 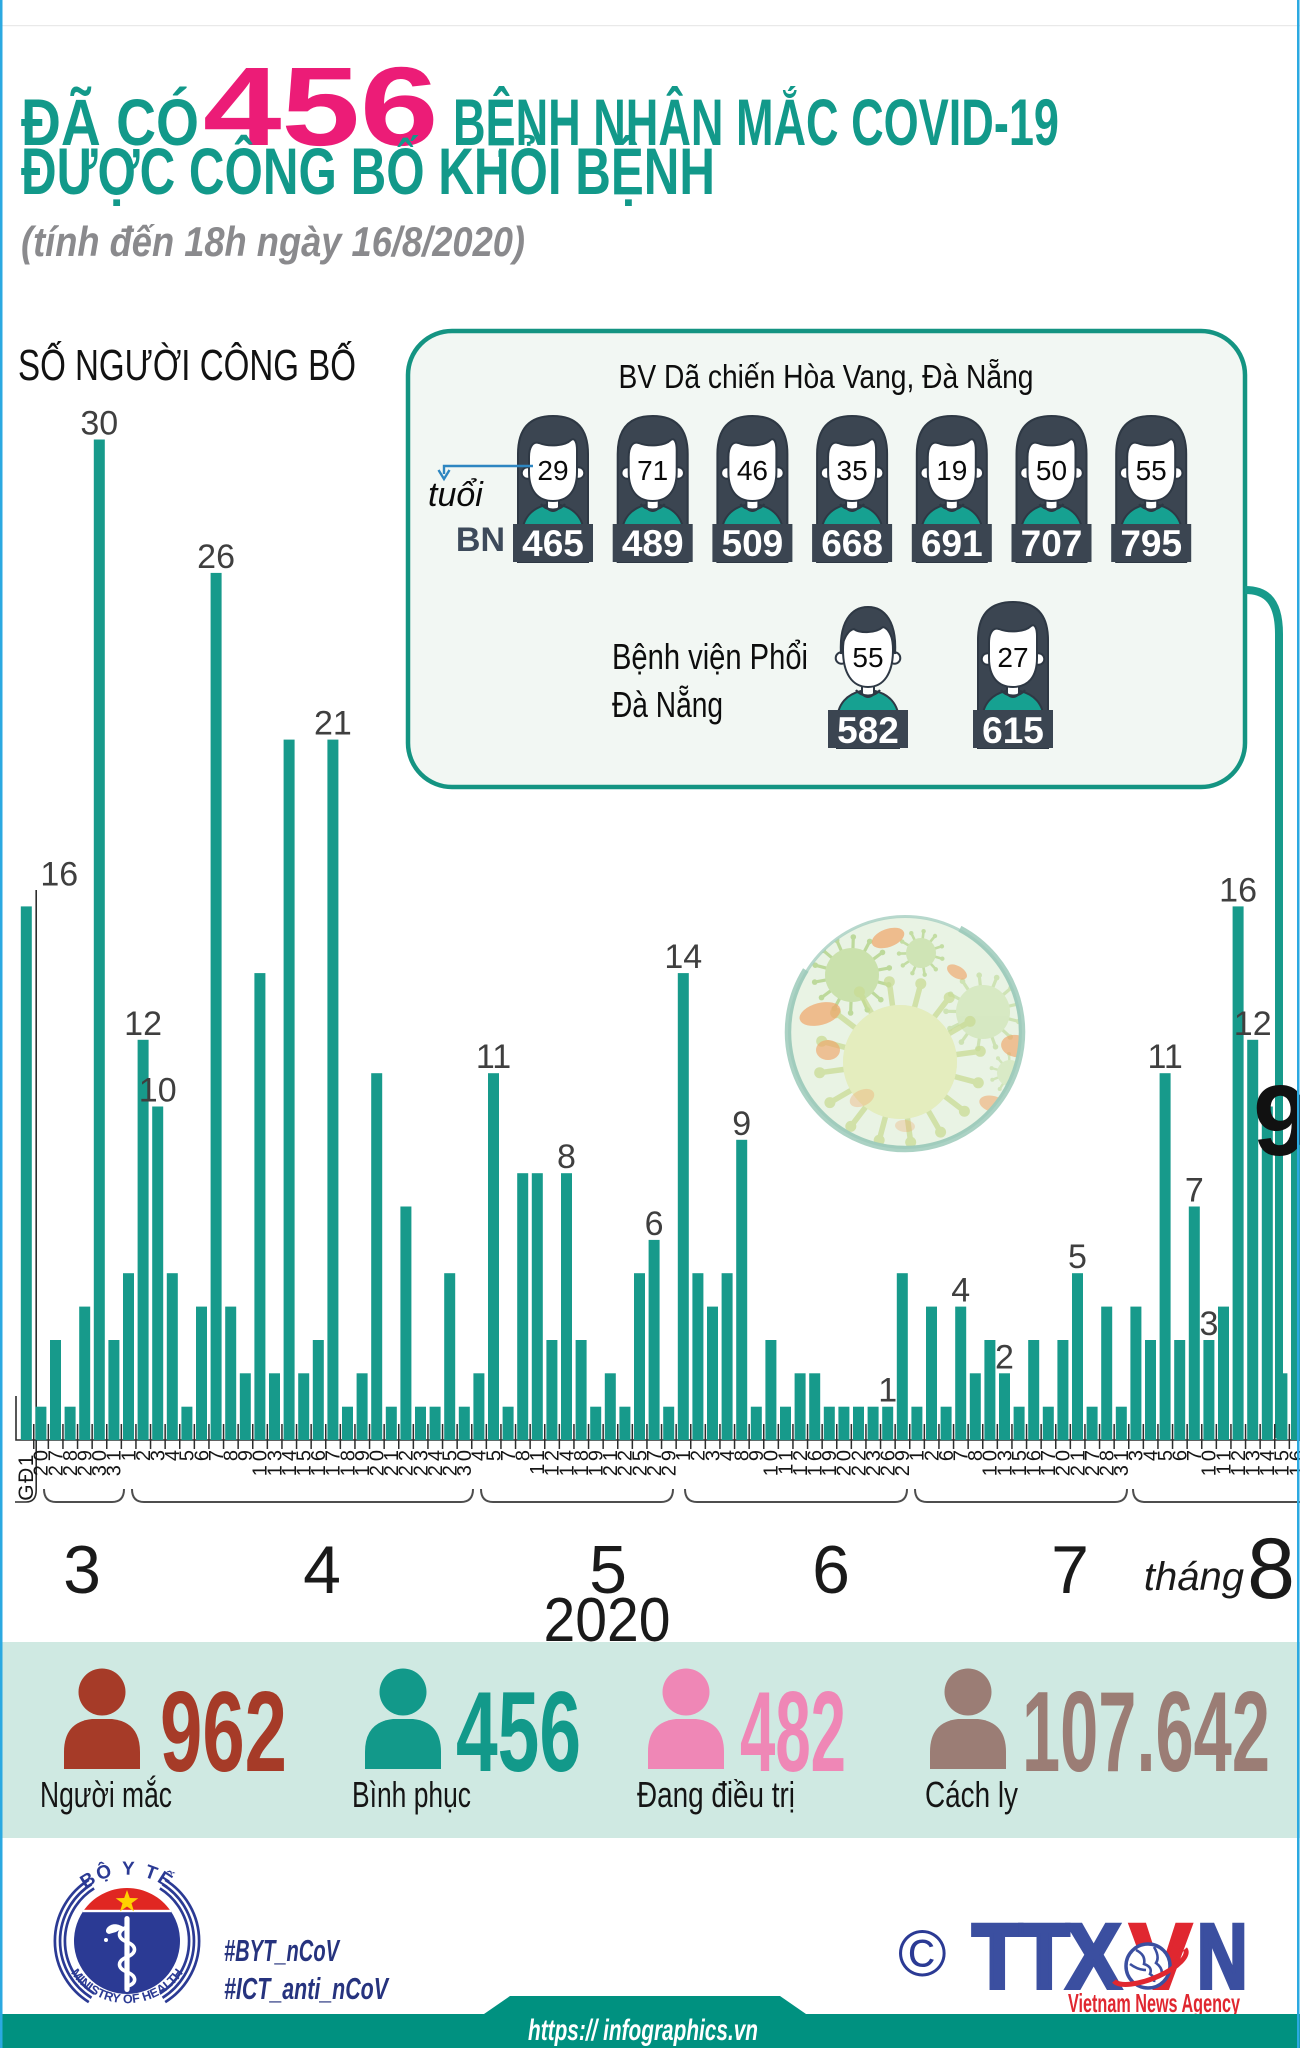 What do you see at coordinates (273, 241) in the screenshot?
I see `svg-text: (tính đến 18h ngày 16/8/2020)` at bounding box center [273, 241].